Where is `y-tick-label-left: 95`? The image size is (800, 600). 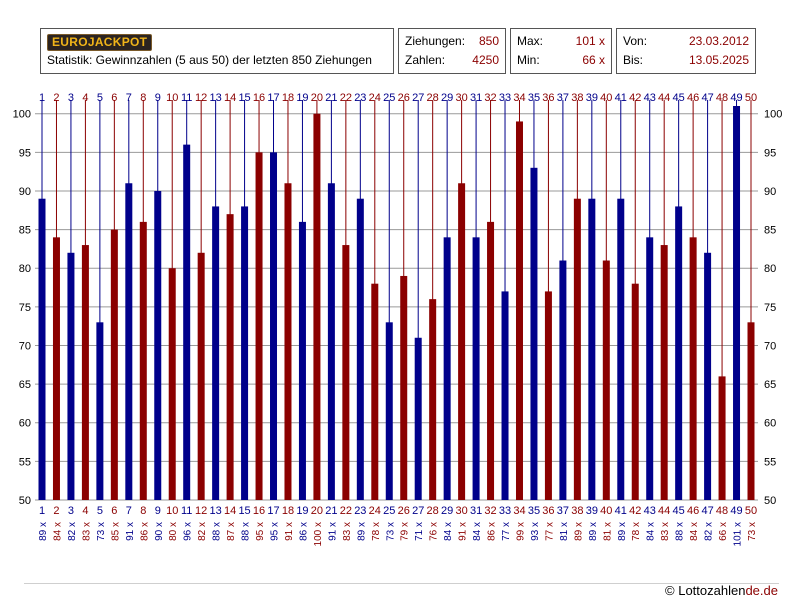
y-tick-label-left: 95 is located at coordinates (25, 153).